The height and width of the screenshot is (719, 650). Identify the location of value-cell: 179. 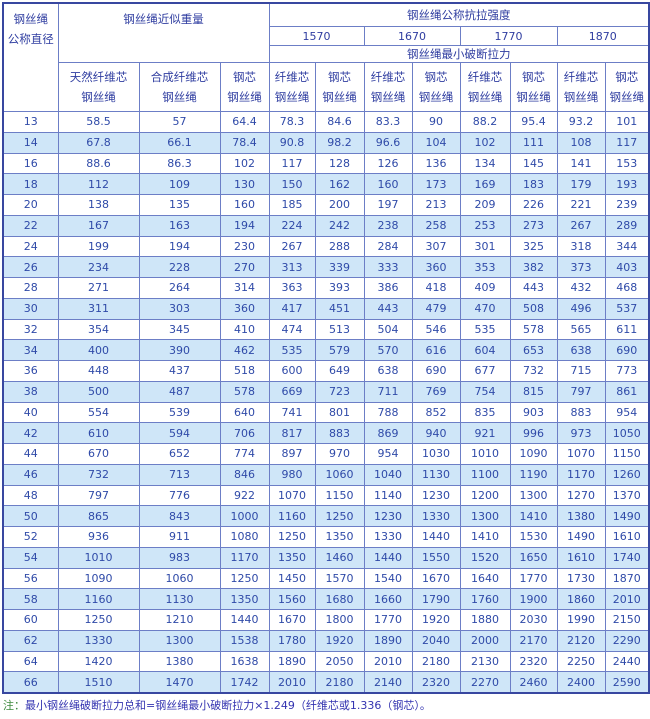
(581, 184).